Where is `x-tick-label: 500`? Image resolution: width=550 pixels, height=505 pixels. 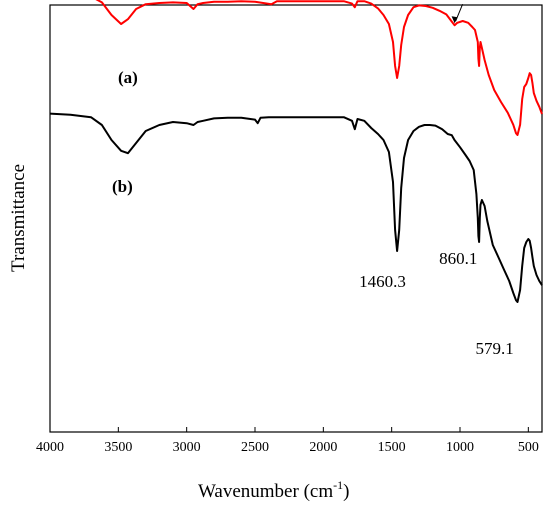 x-tick-label: 500 is located at coordinates (528, 447).